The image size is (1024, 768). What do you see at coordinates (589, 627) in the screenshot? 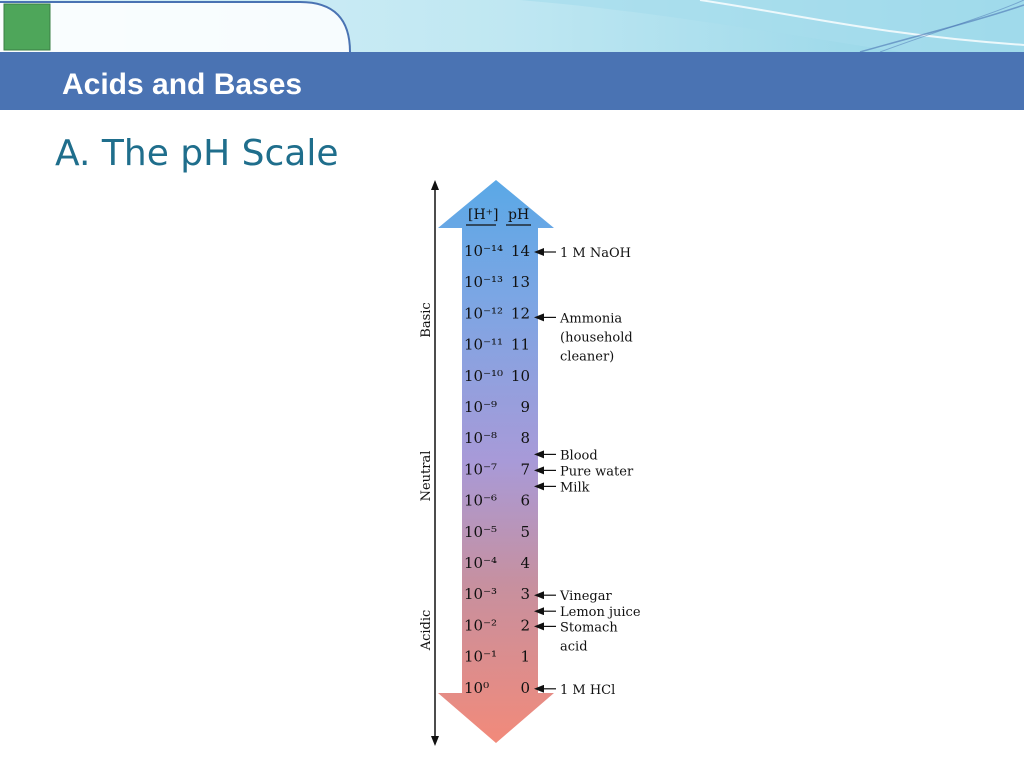
I see `annotation-label: Stomach` at bounding box center [589, 627].